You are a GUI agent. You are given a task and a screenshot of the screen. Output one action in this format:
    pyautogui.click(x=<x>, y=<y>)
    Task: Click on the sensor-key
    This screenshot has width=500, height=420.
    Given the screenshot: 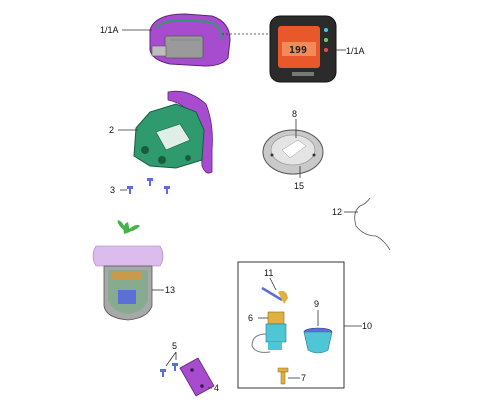 What is the action you would take?
    pyautogui.click(x=274, y=295)
    